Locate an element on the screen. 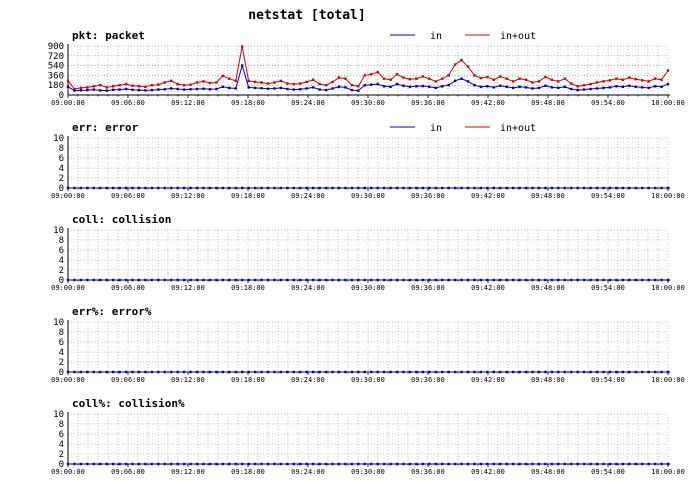  coll-x-tick-label: 09:12:00 is located at coordinates (188, 288).